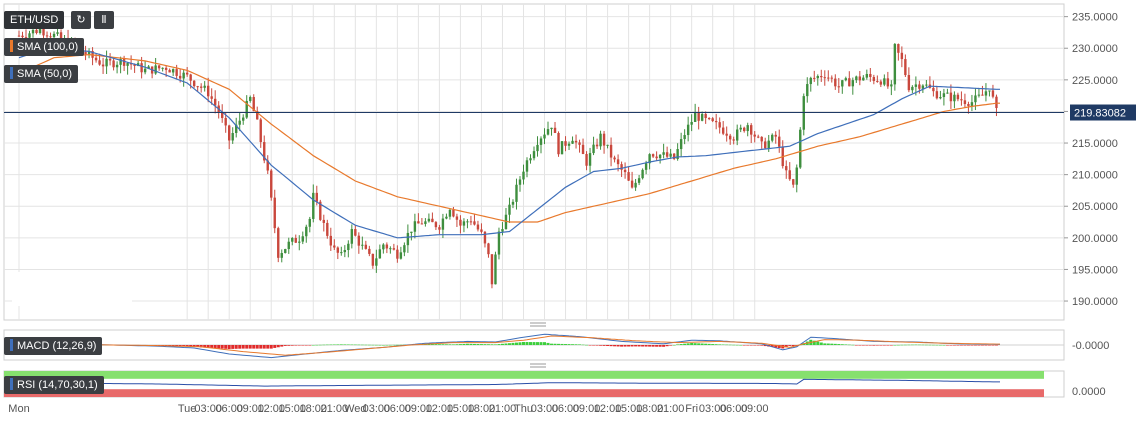  I want to click on legend-sma-fast: SMA (50,0), so click(41, 74).